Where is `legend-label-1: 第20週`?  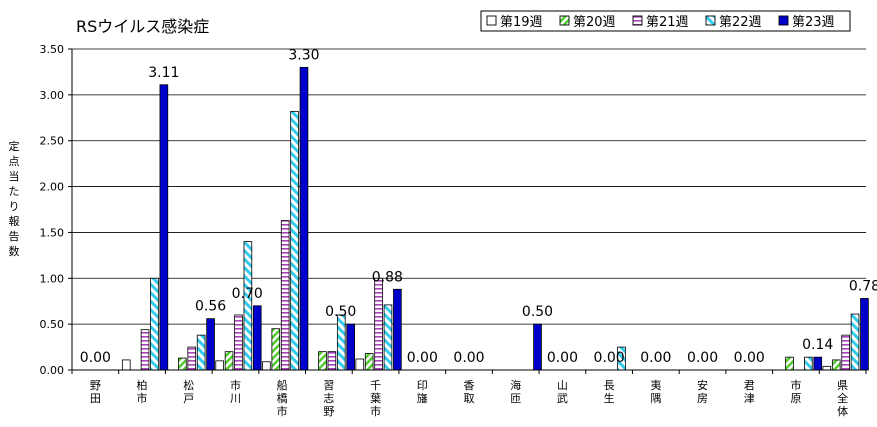
legend-label-1: 第20週 is located at coordinates (594, 22).